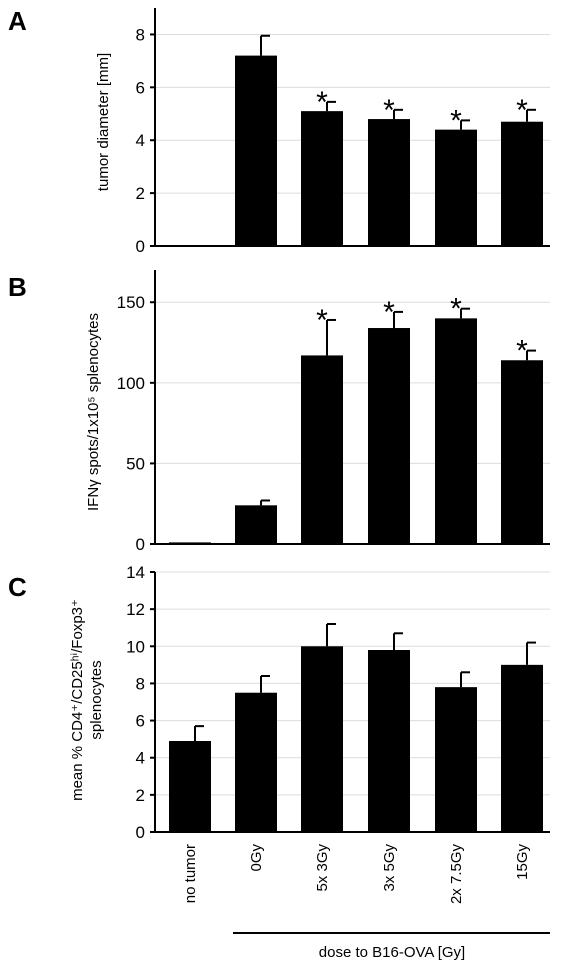 The height and width of the screenshot is (965, 571). I want to click on panel-b-y-tick-label: 150, so click(131, 302).